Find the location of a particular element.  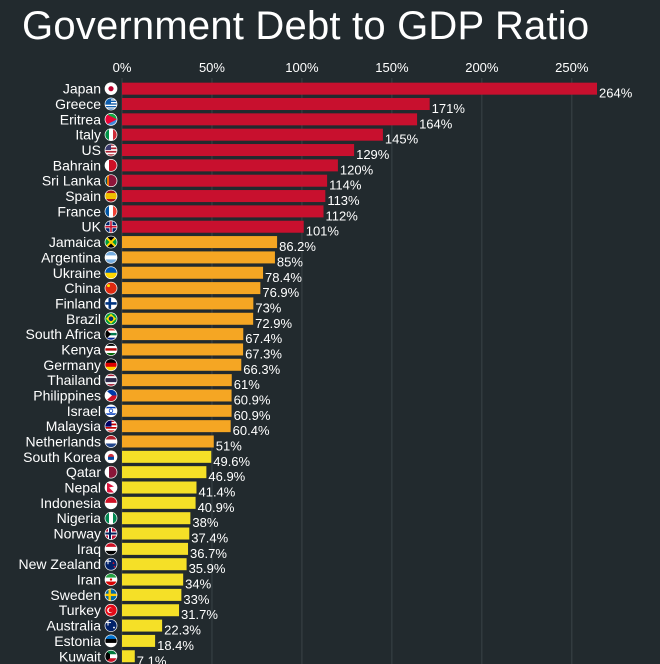

value-label: 51% is located at coordinates (229, 445).